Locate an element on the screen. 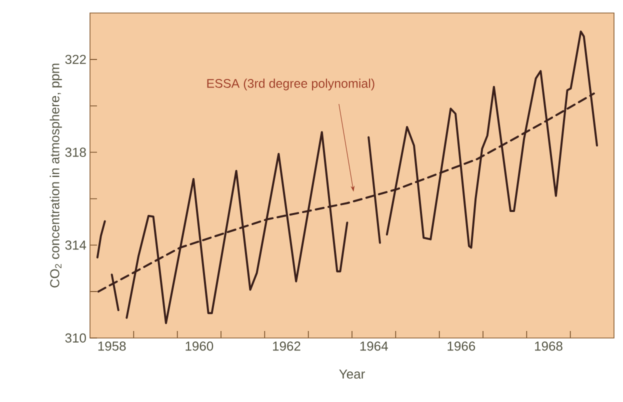 The height and width of the screenshot is (402, 623). y-tick-label: 318 is located at coordinates (75, 152).